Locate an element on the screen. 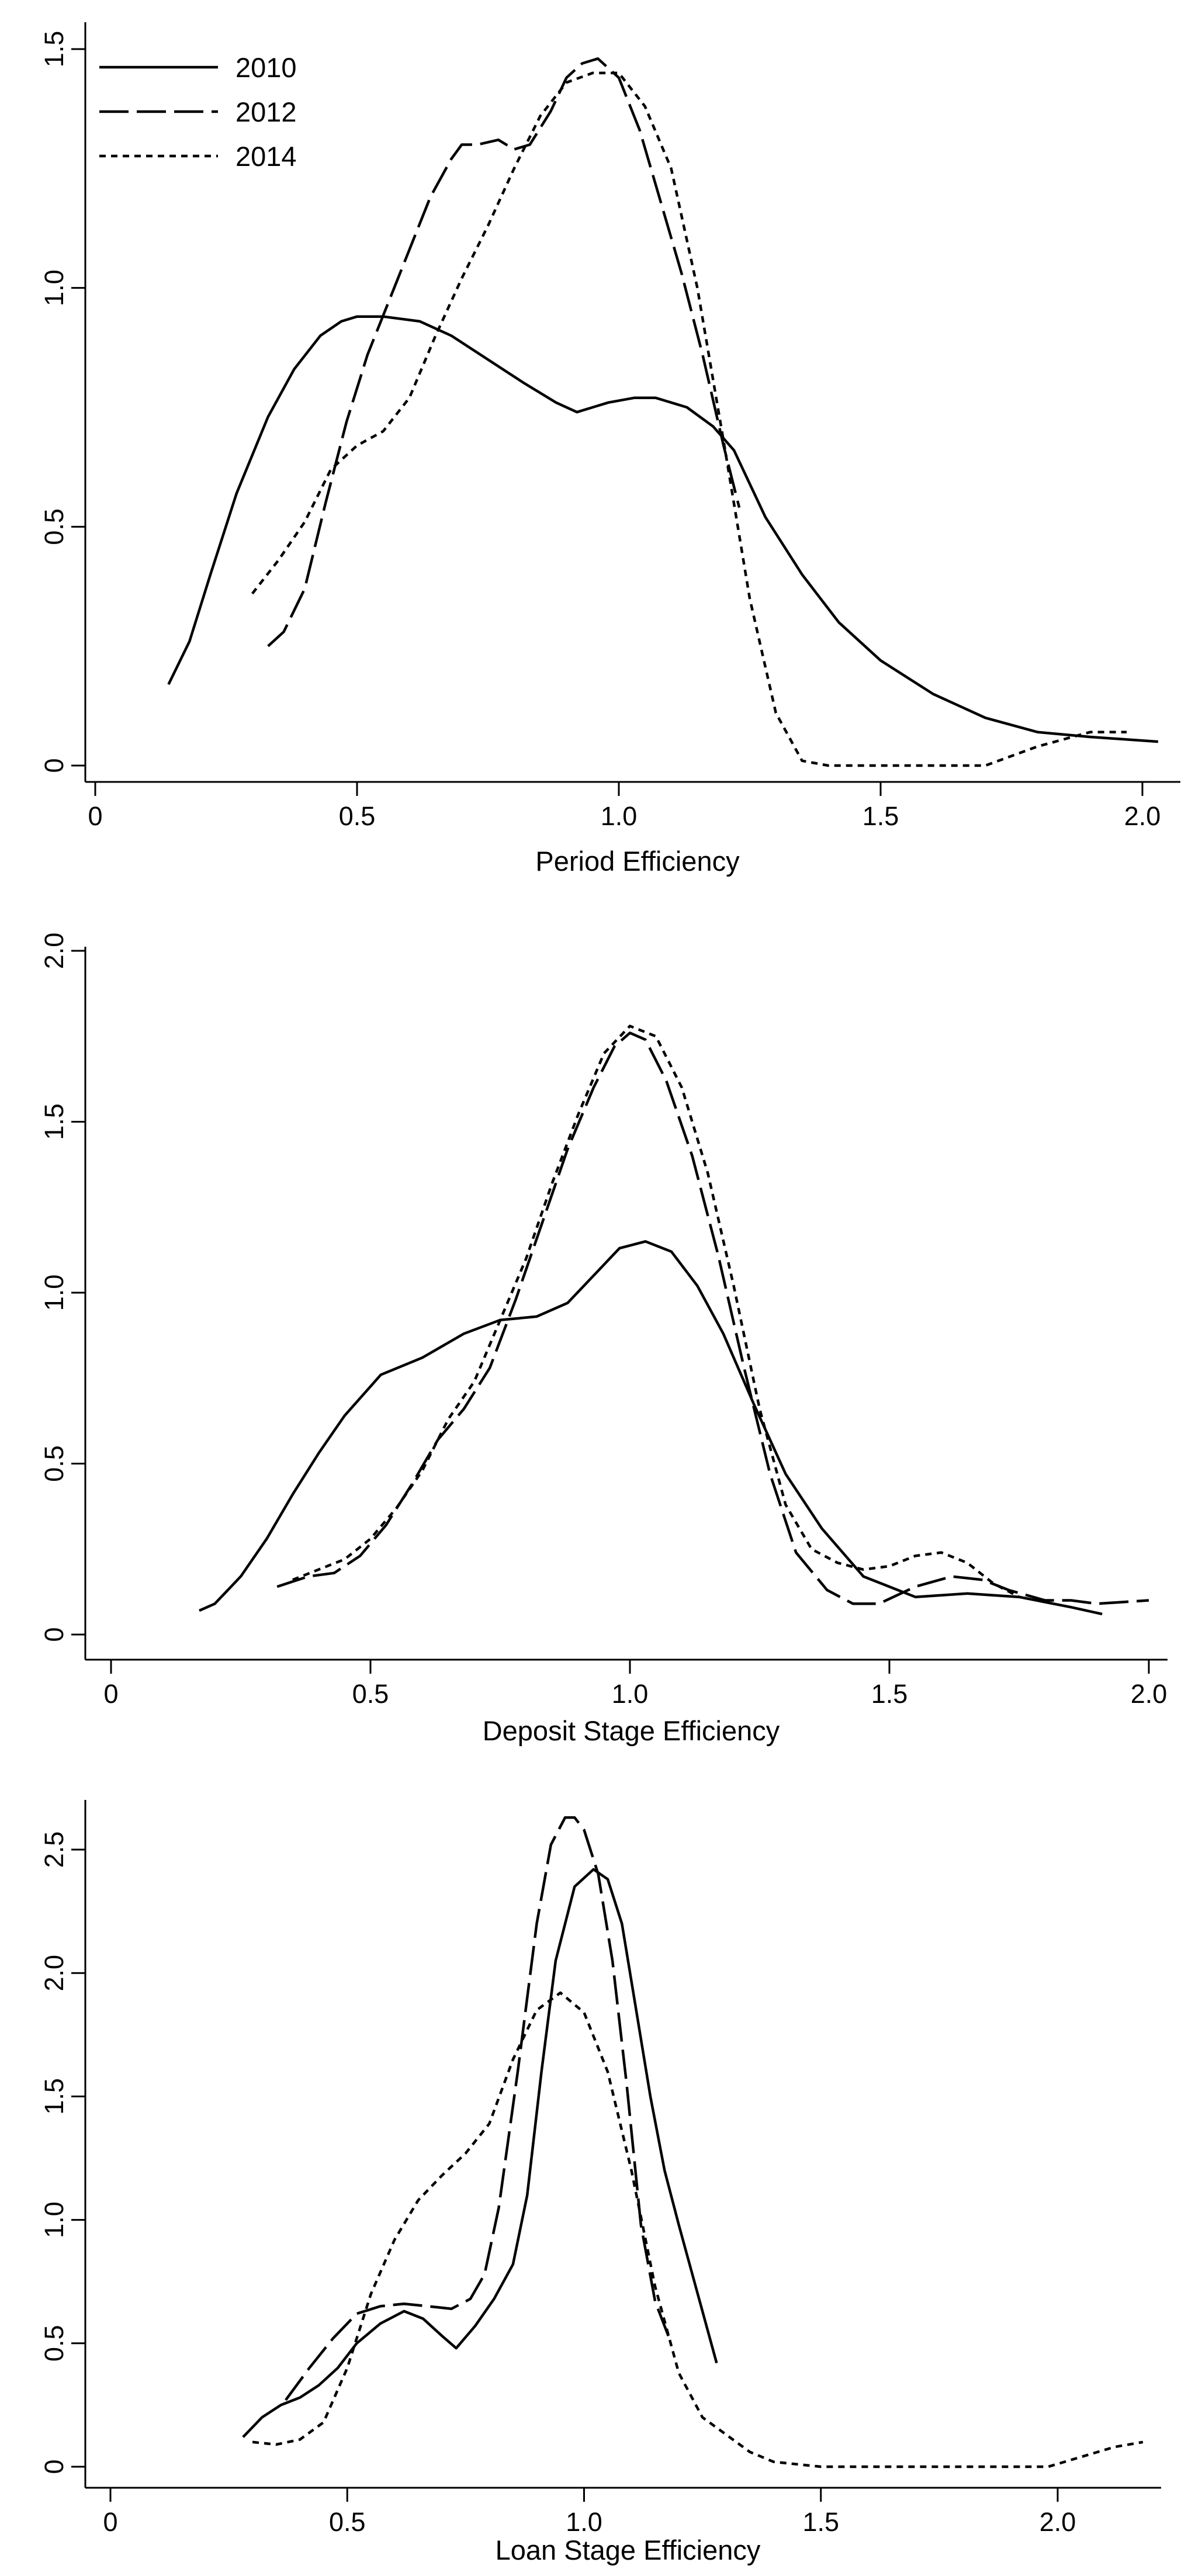 The height and width of the screenshot is (2576, 1202). x-axis-title: Period Efficiency is located at coordinates (637, 862).